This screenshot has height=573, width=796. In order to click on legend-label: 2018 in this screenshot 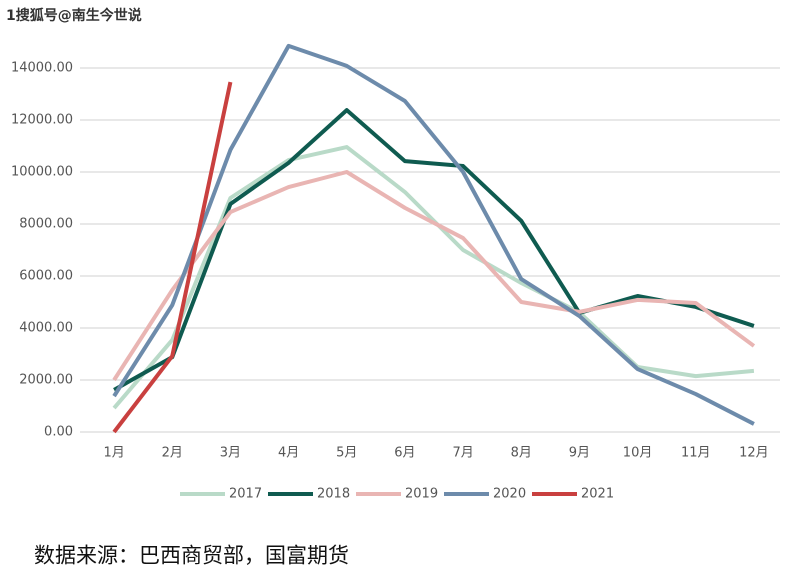, I will do `click(333, 494)`.